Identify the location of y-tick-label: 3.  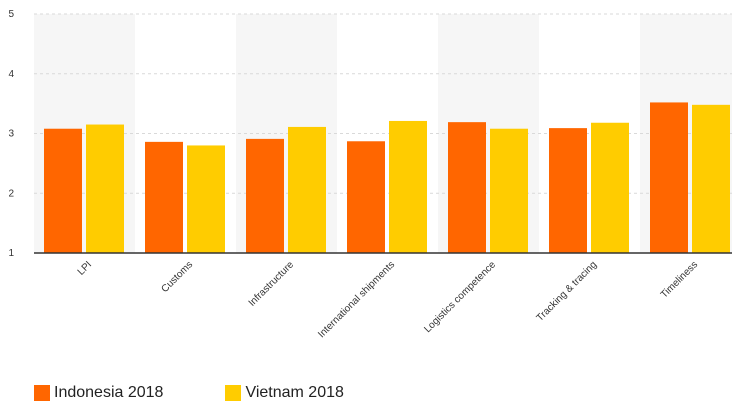
(11, 134).